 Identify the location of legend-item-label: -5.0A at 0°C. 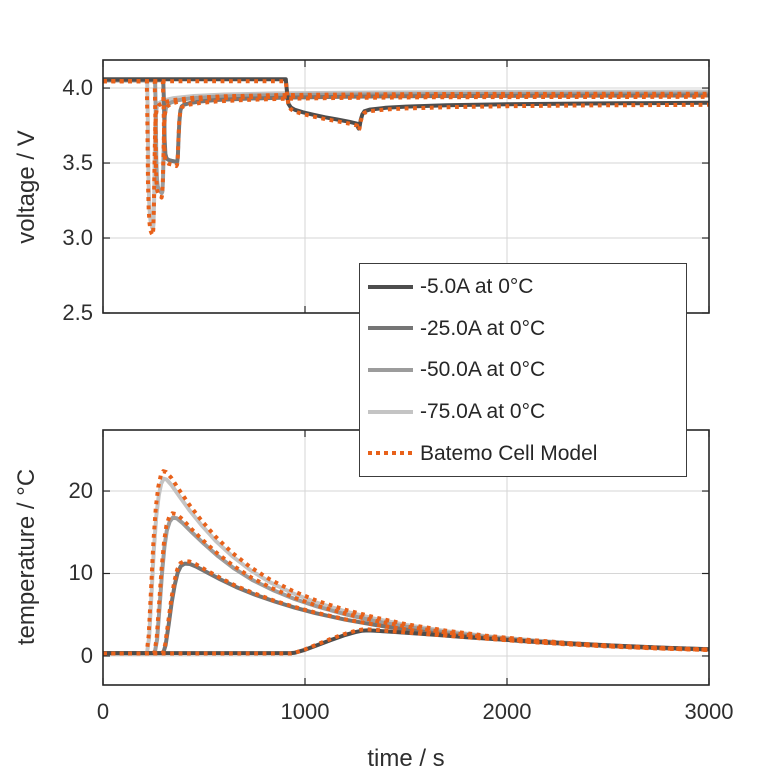
(477, 287).